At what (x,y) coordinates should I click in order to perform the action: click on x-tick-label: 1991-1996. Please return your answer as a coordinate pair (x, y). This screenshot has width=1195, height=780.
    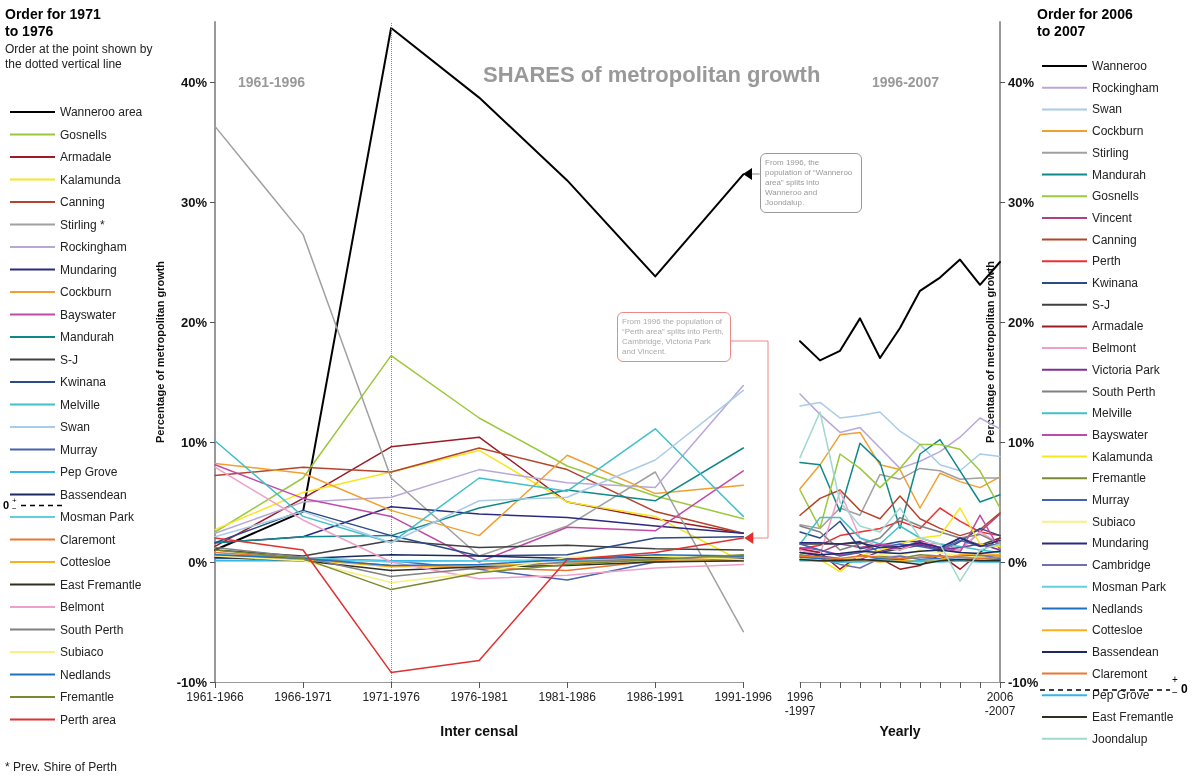
    Looking at the image, I should click on (743, 697).